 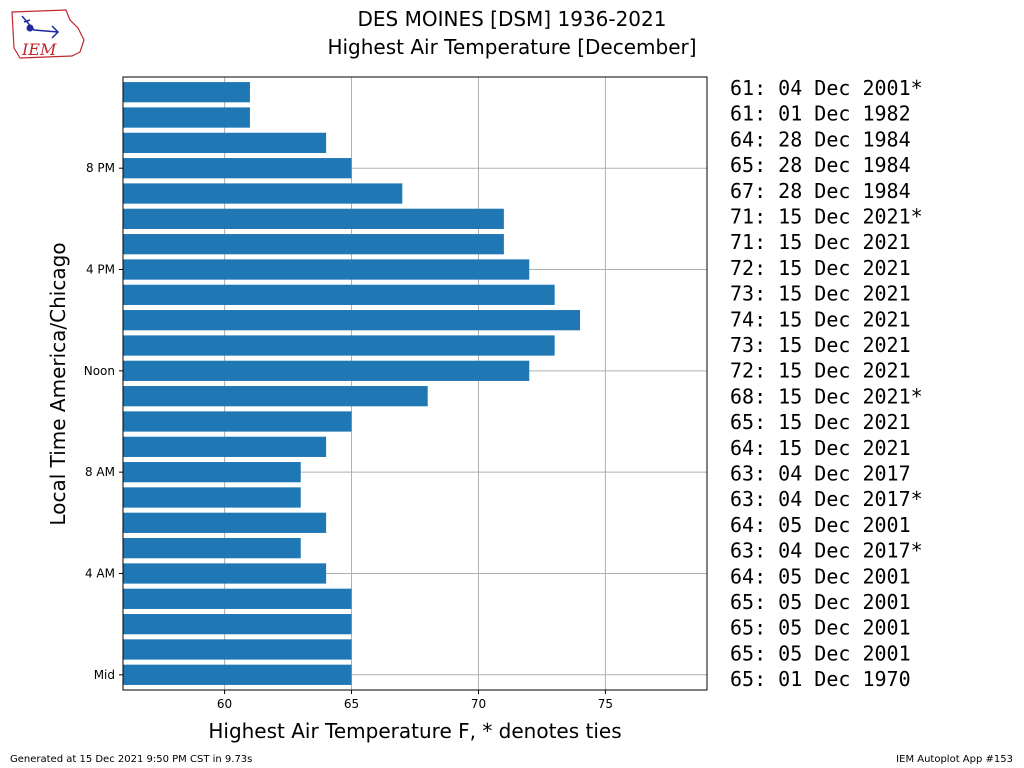 I want to click on y-tick-label: Mid, so click(x=104, y=675).